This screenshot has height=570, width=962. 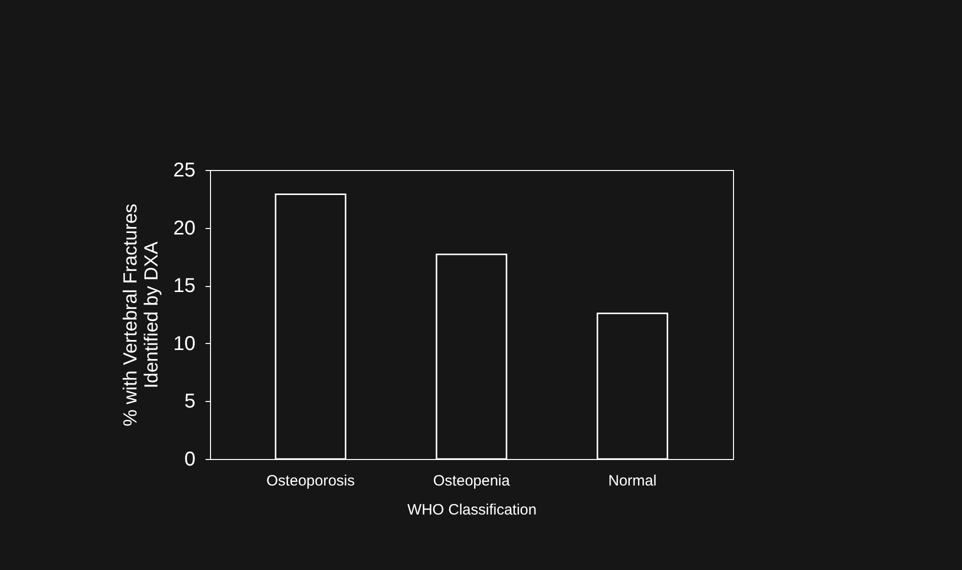 I want to click on x-tick-label: Normal, so click(x=632, y=481).